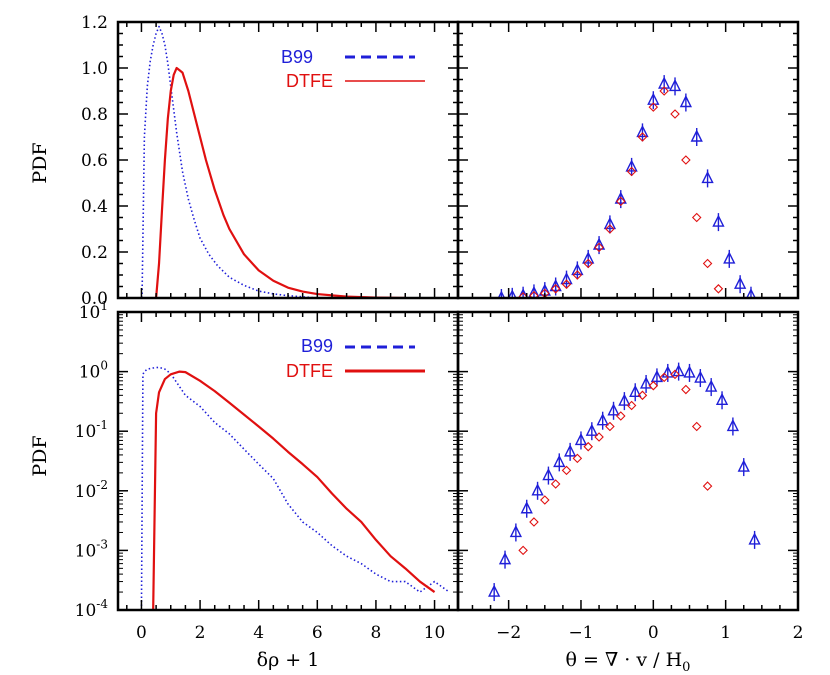 This screenshot has height=675, width=830. Describe the element at coordinates (725, 633) in the screenshot. I see `x-tick-label: 1` at that location.